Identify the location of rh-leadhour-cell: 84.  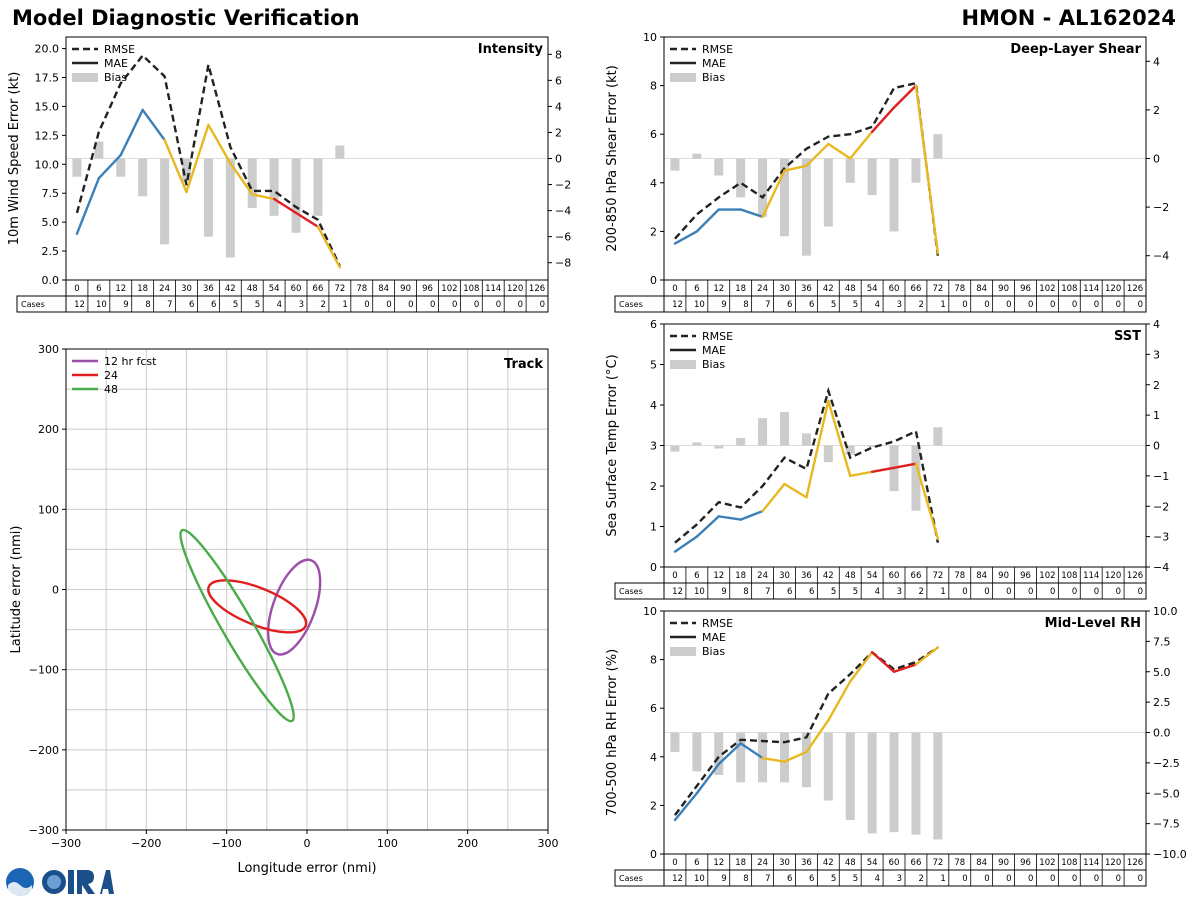
(981, 863).